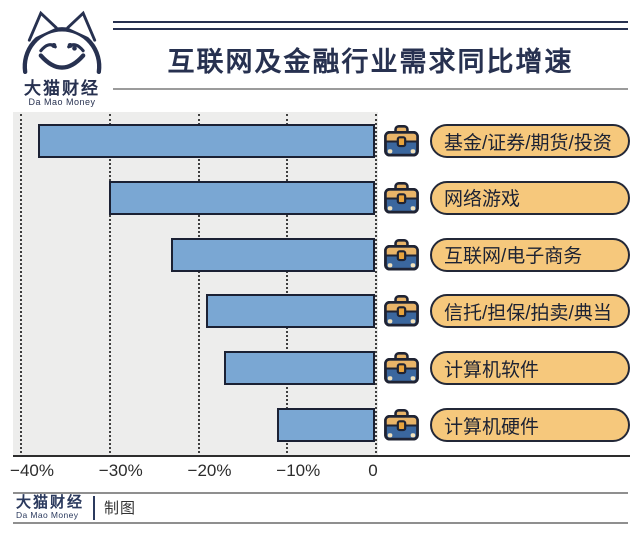 This screenshot has width=640, height=540. What do you see at coordinates (321, 456) in the screenshot?
I see `x-axis-line` at bounding box center [321, 456].